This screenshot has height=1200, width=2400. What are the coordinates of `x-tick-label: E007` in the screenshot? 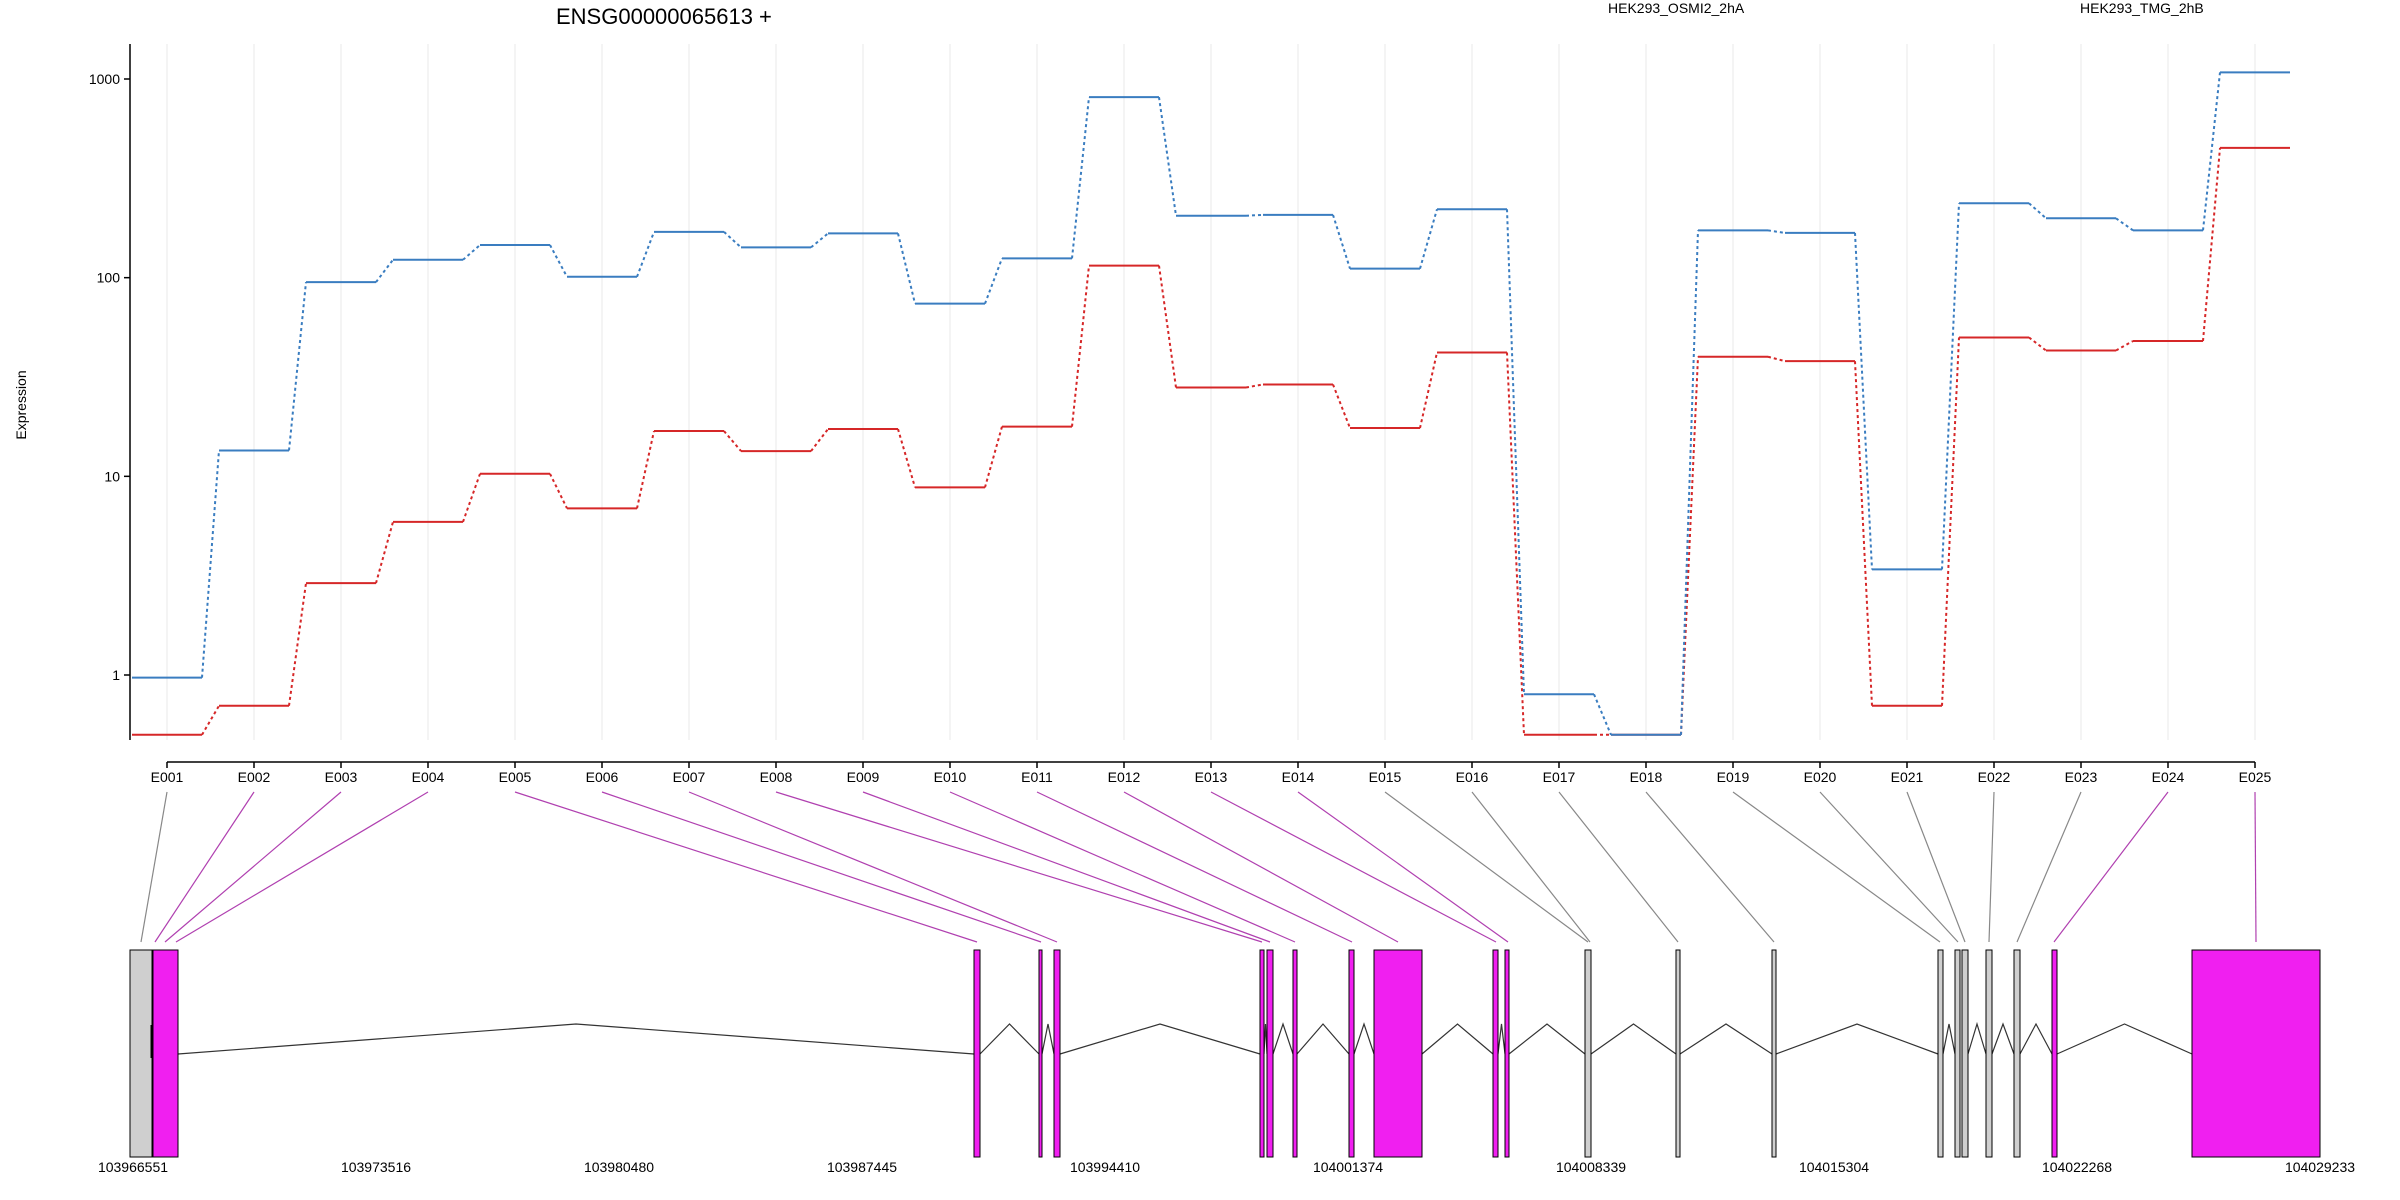 It's located at (689, 777).